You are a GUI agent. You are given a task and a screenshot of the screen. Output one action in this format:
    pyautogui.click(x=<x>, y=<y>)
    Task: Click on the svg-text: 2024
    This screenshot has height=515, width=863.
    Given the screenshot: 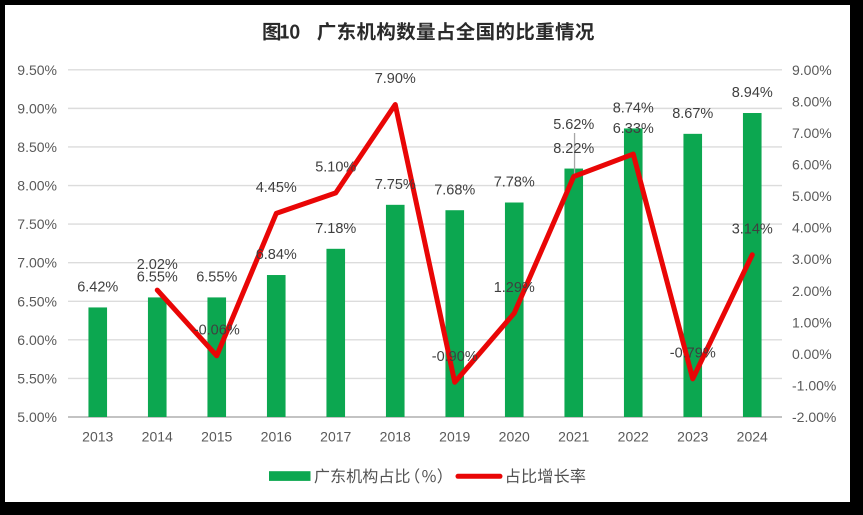 What is the action you would take?
    pyautogui.click(x=752, y=437)
    